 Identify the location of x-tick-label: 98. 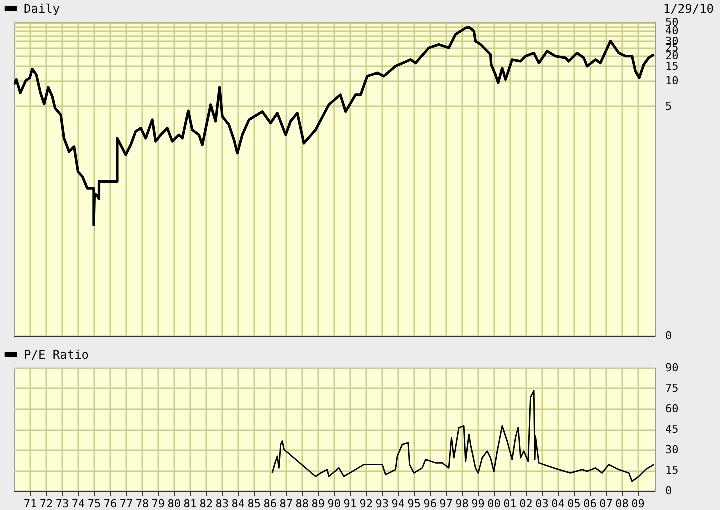
(462, 504).